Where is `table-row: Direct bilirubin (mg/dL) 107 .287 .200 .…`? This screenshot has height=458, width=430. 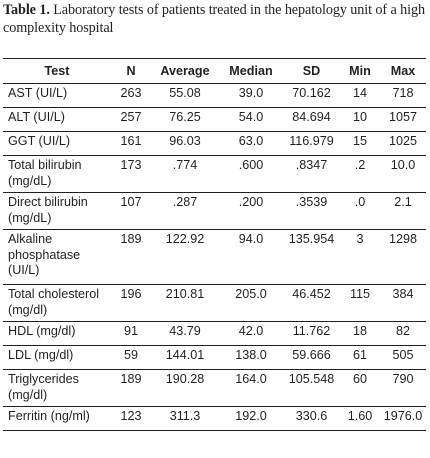 table-row: Direct bilirubin (mg/dL) 107 .287 .200 .… is located at coordinates (214, 211).